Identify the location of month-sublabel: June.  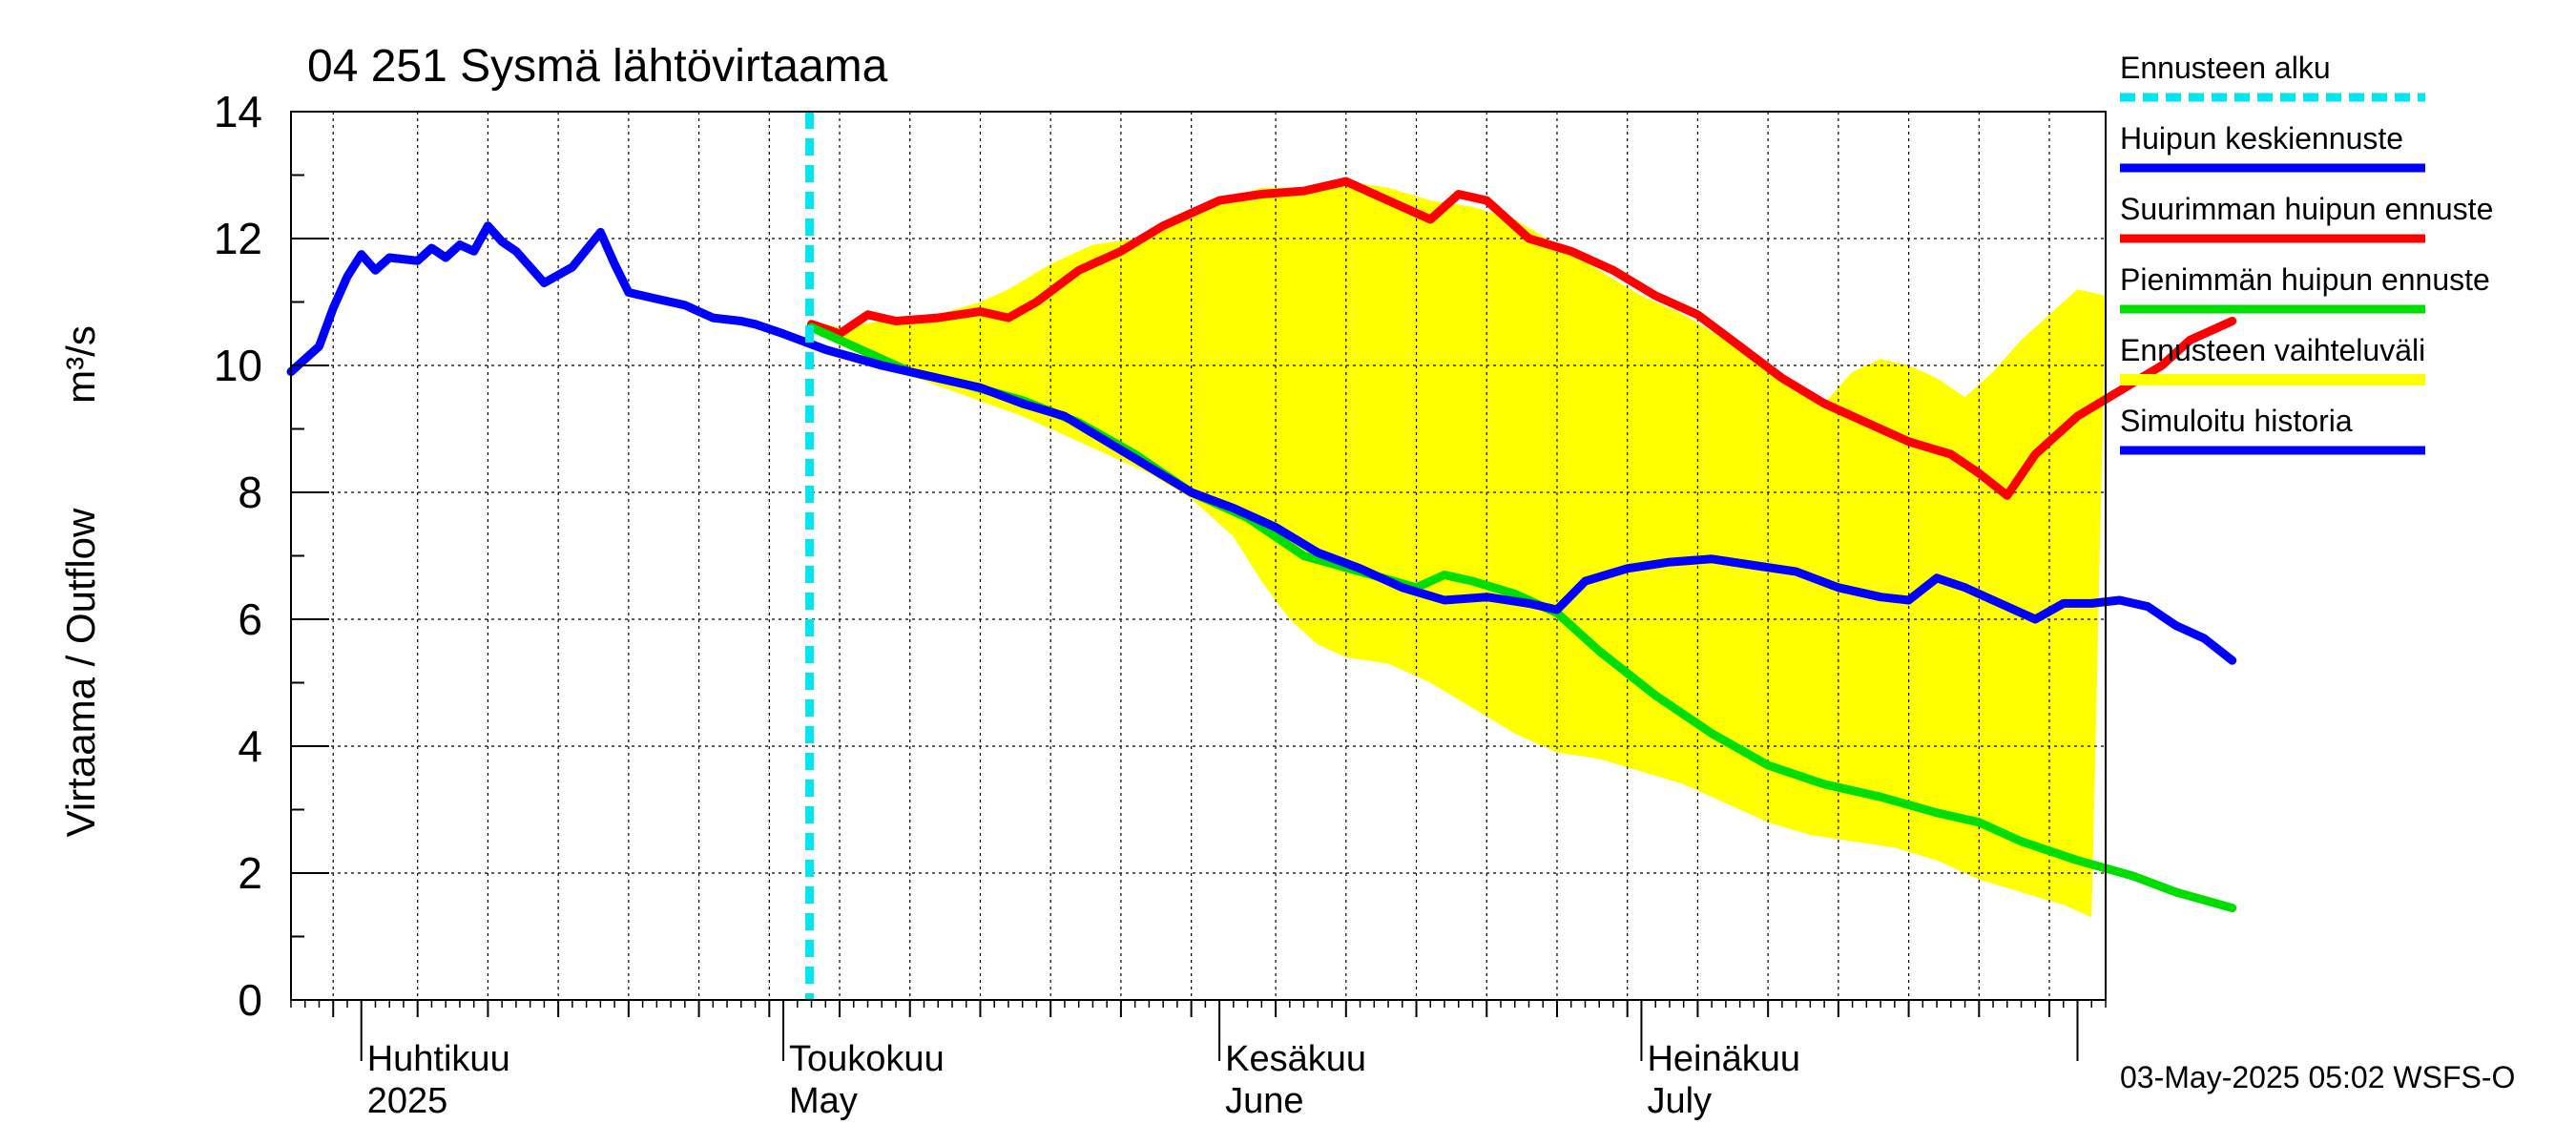
(1264, 1101).